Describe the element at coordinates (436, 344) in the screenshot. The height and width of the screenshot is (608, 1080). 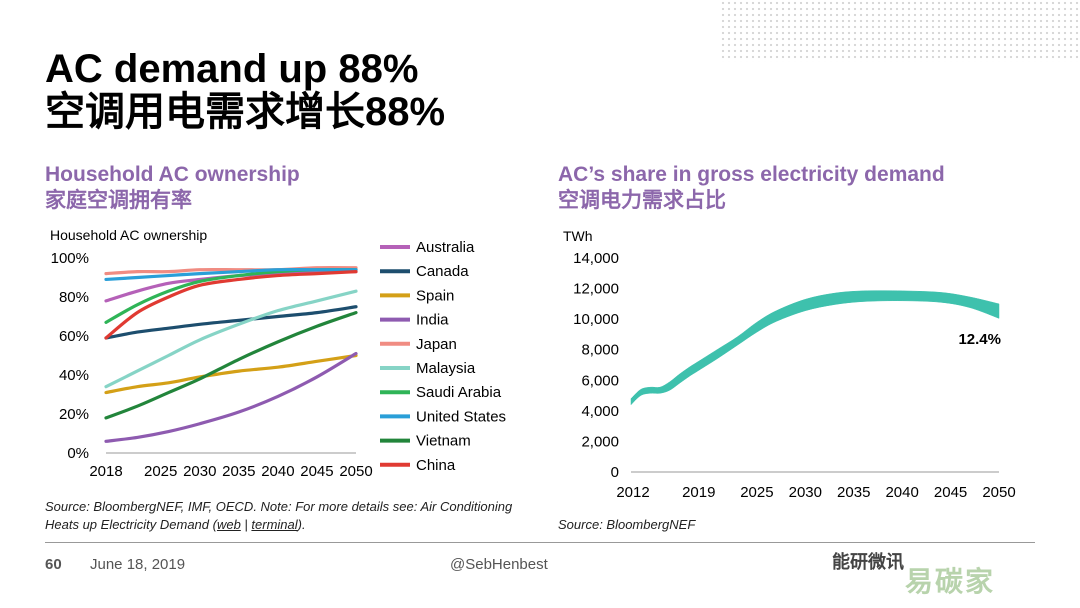
I see `legend-label: Japan` at that location.